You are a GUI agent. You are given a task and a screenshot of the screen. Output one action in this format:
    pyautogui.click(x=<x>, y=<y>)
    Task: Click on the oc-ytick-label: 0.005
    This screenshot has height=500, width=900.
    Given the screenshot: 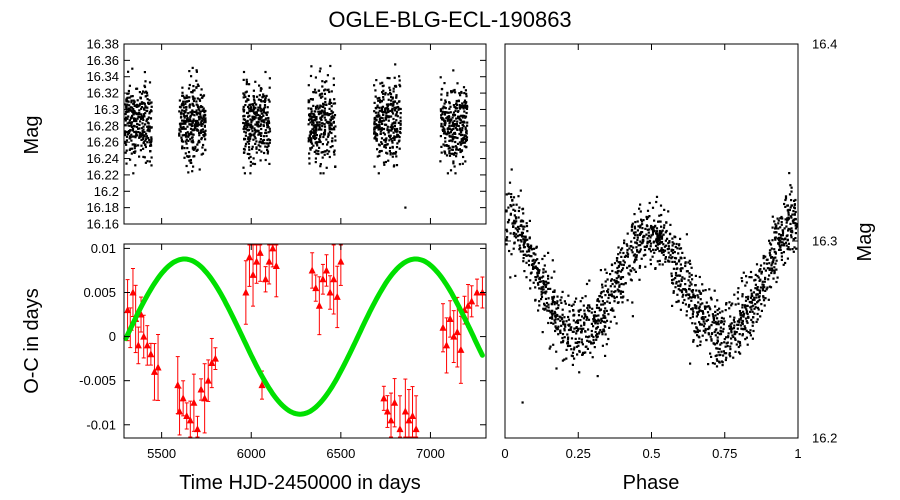 What is the action you would take?
    pyautogui.click(x=99, y=292)
    